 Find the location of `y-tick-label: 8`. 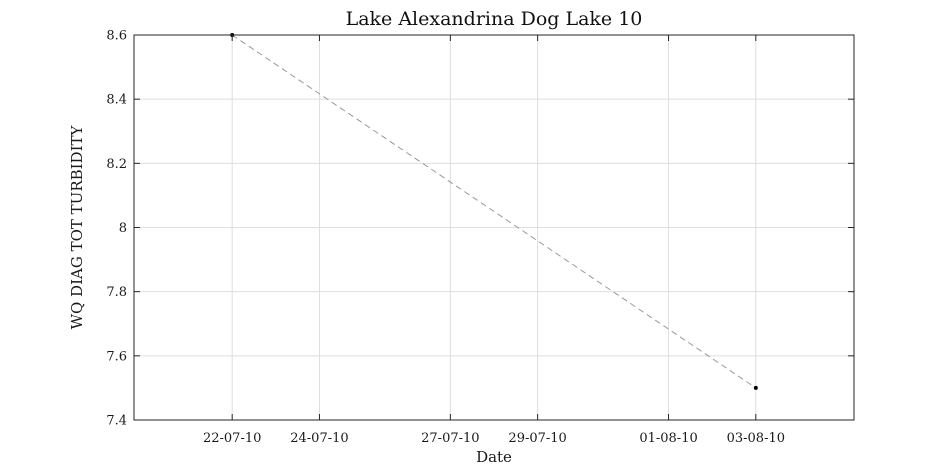

y-tick-label: 8 is located at coordinates (123, 228).